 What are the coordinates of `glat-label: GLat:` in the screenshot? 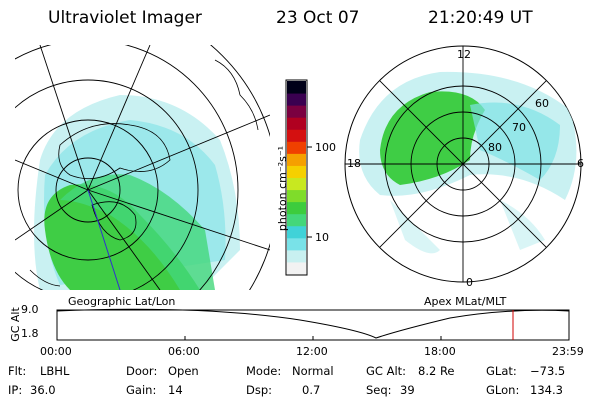 It's located at (501, 371).